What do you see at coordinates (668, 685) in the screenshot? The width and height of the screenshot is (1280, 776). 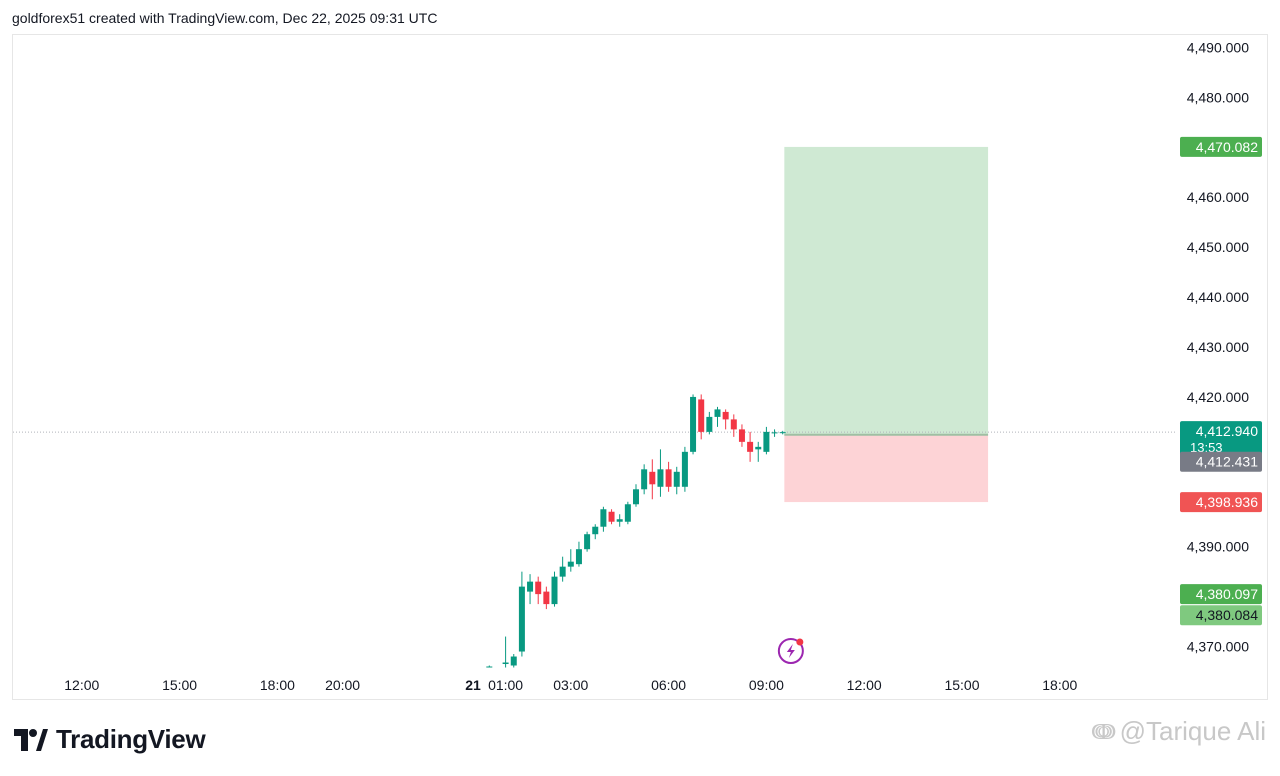 I see `x-tick-label: 06:00` at bounding box center [668, 685].